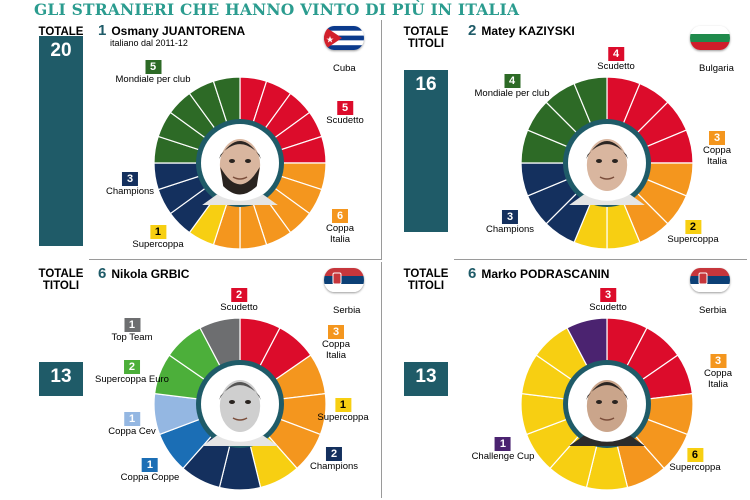  What do you see at coordinates (344, 68) in the screenshot?
I see `player-country: Cuba` at bounding box center [344, 68].